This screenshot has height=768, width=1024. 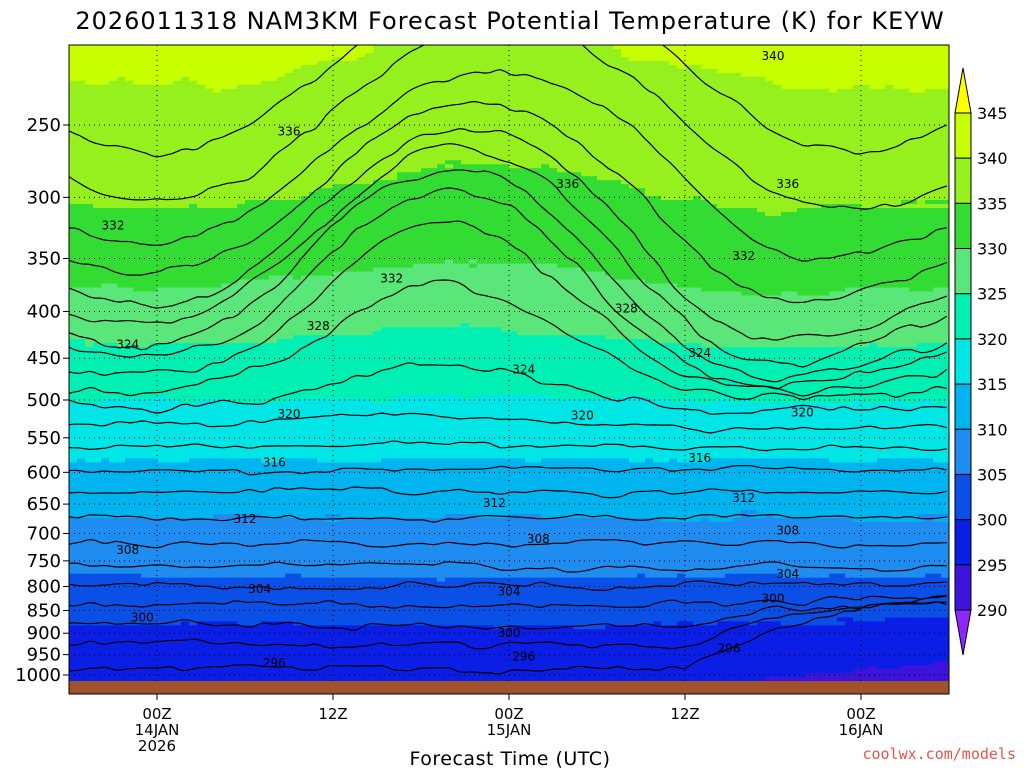 What do you see at coordinates (992, 294) in the screenshot?
I see `colorbar-label: 325` at bounding box center [992, 294].